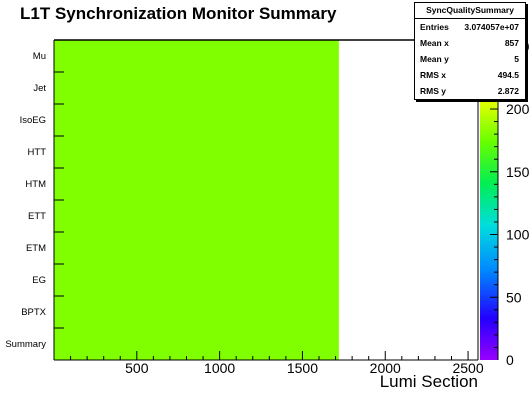  What do you see at coordinates (514, 297) in the screenshot?
I see `colorbar-tick-label: 50` at bounding box center [514, 297].